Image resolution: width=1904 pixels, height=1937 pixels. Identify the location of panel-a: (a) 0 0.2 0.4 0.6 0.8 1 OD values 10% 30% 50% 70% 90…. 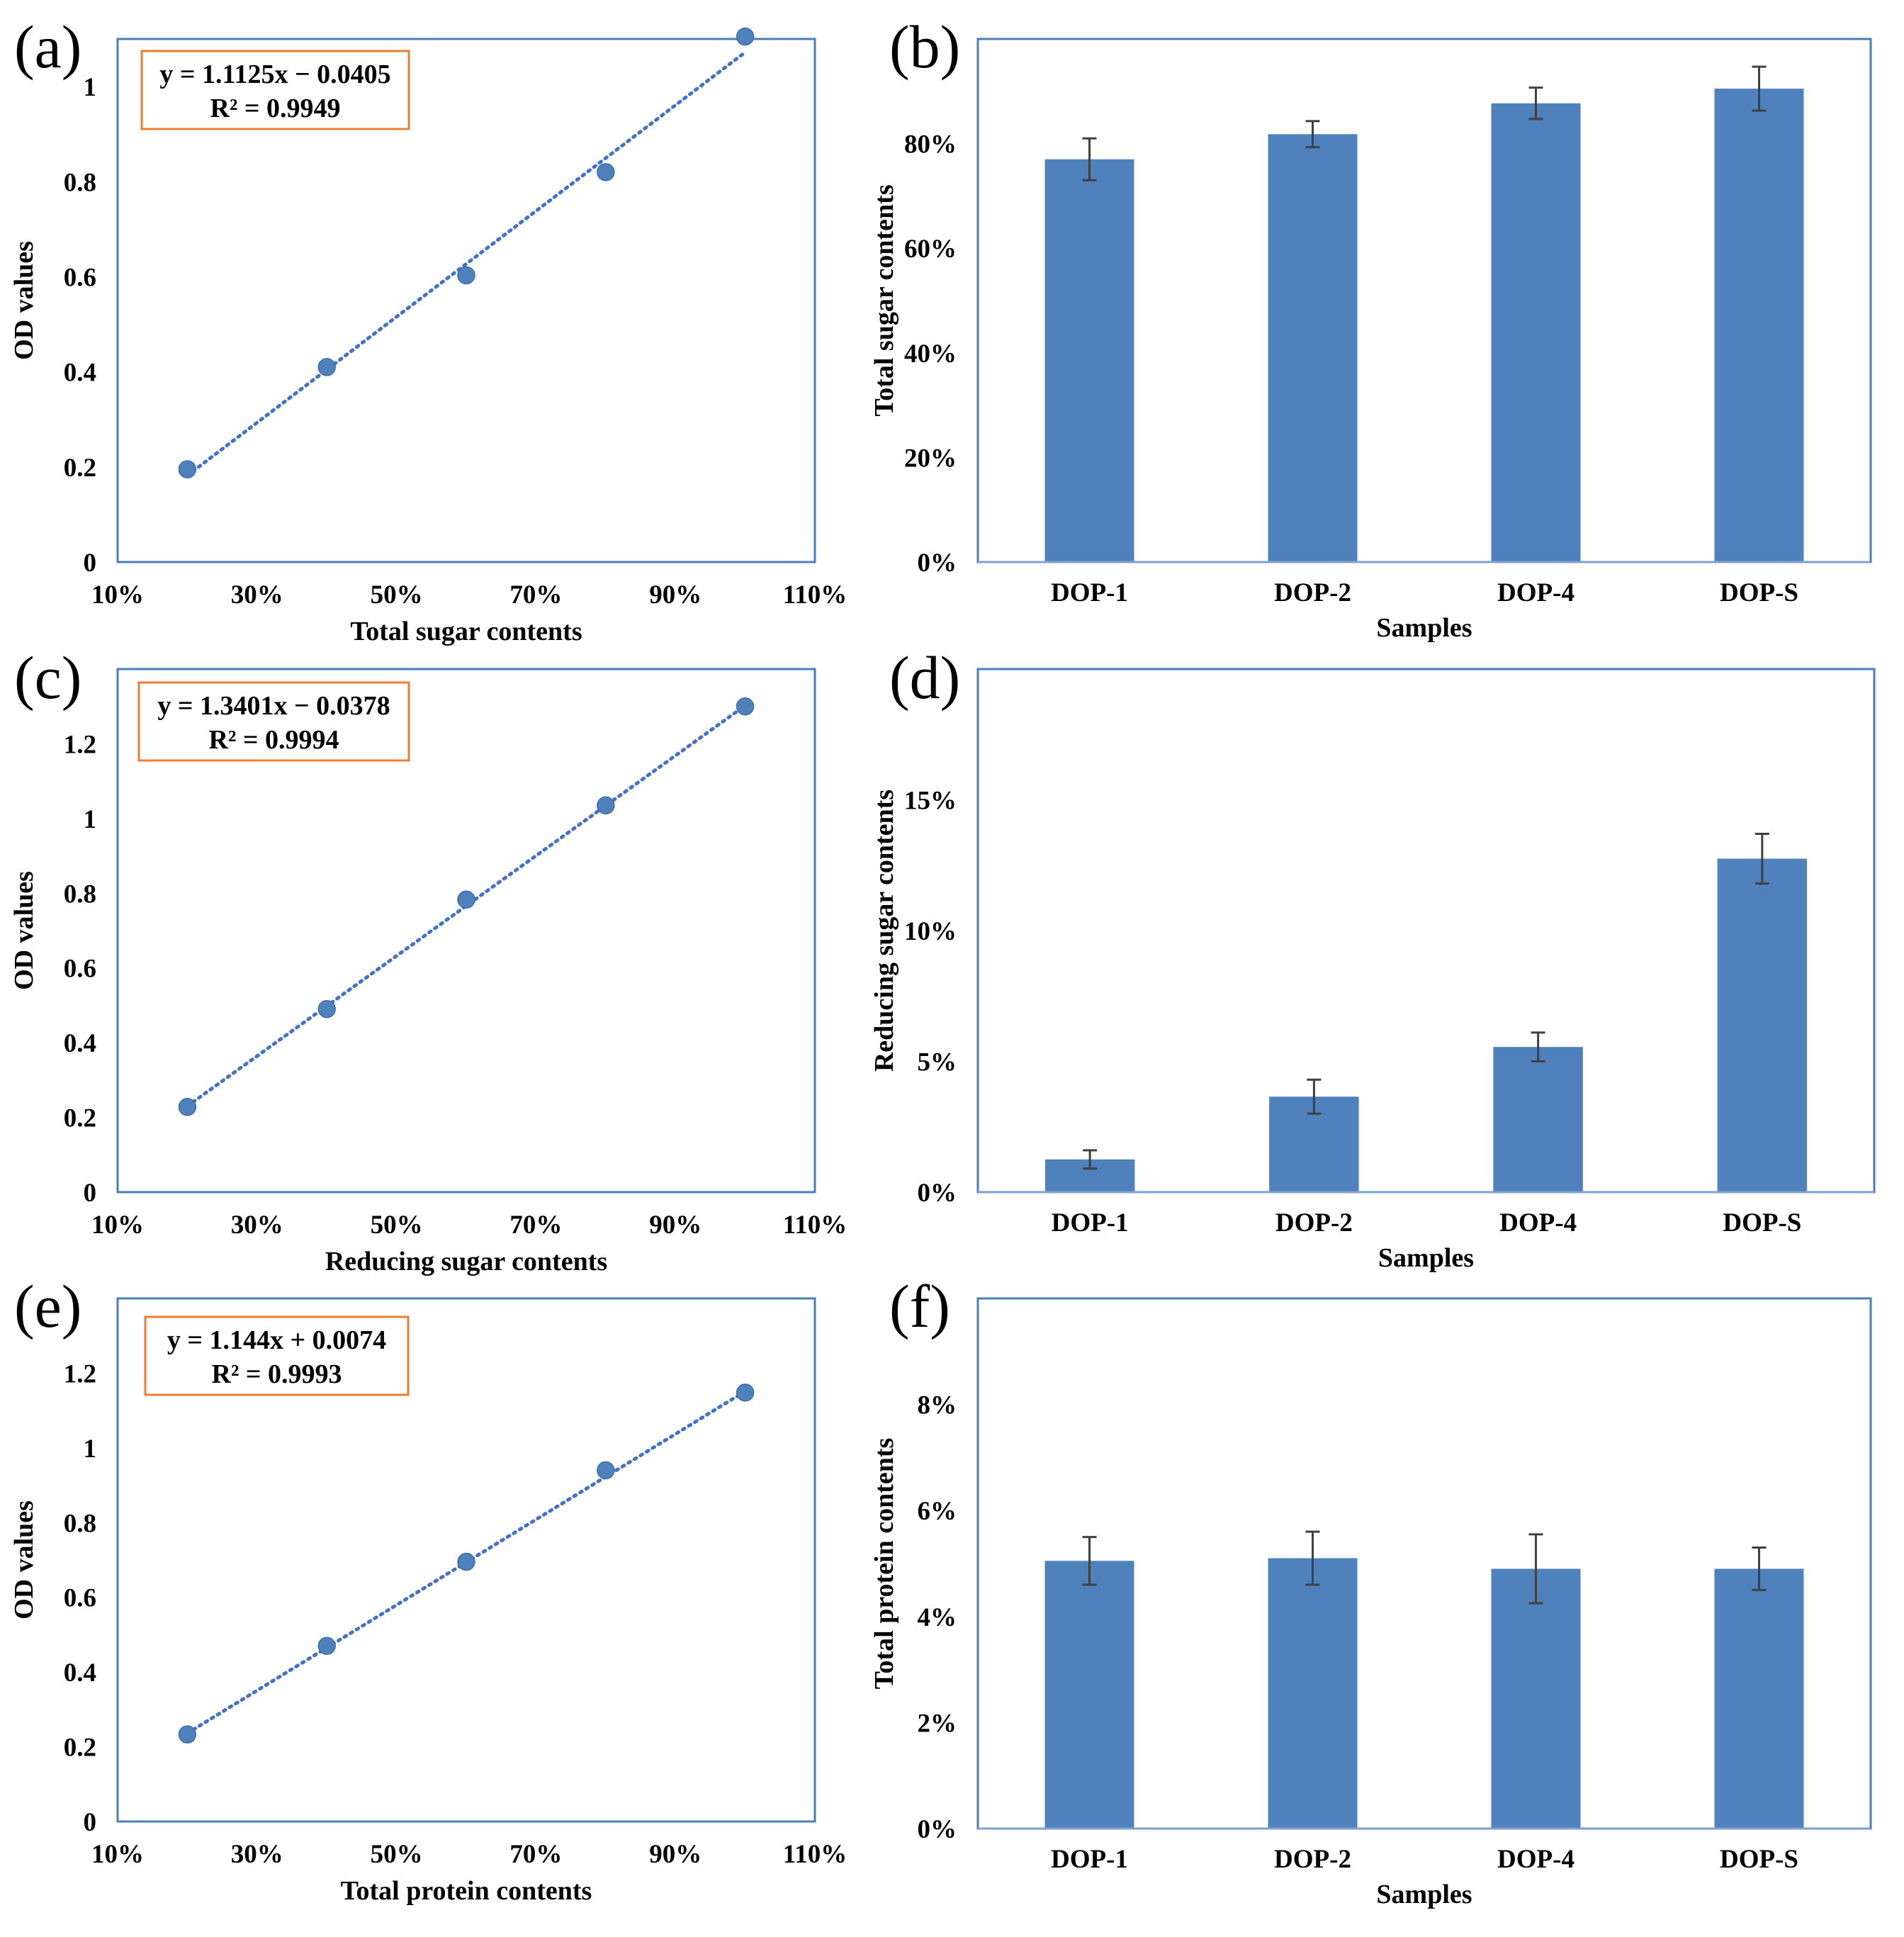
(428, 329).